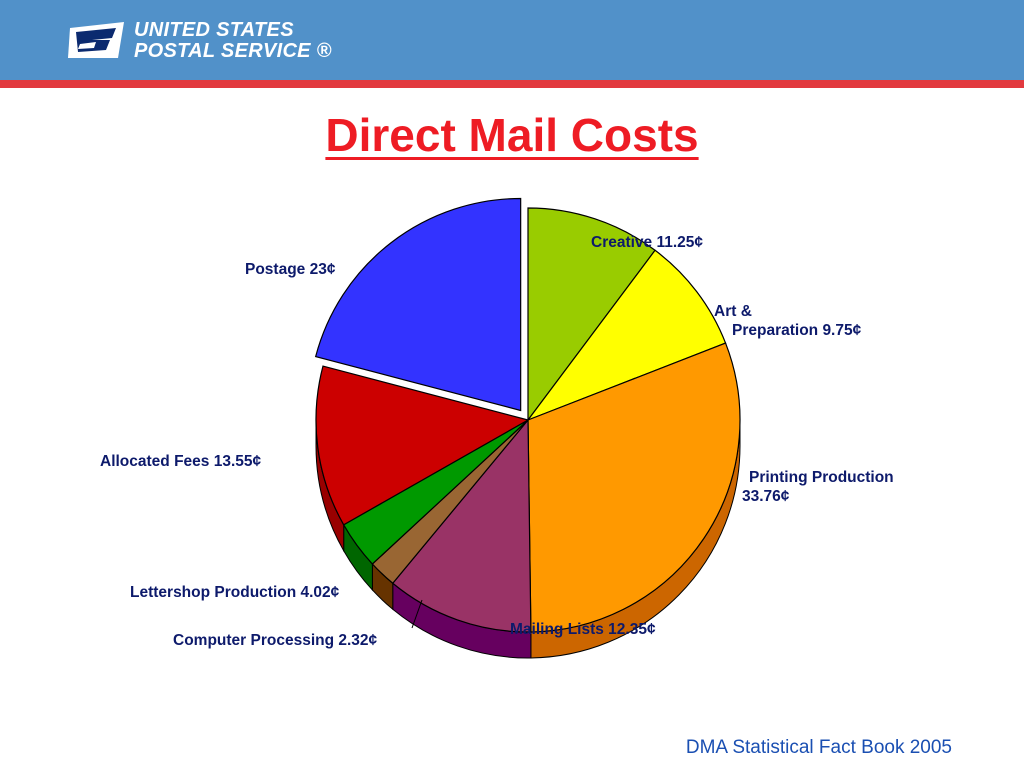  What do you see at coordinates (818, 487) in the screenshot?
I see `label-printing-production: Printing Production 33.76¢` at bounding box center [818, 487].